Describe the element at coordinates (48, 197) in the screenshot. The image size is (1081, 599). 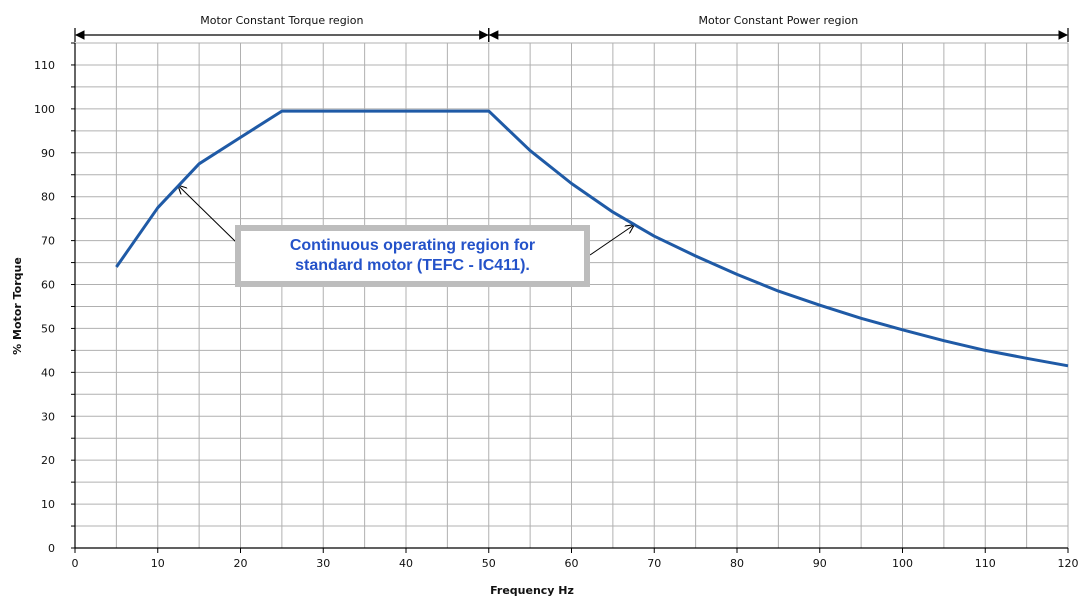
I see `y-tick-label: 80` at that location.